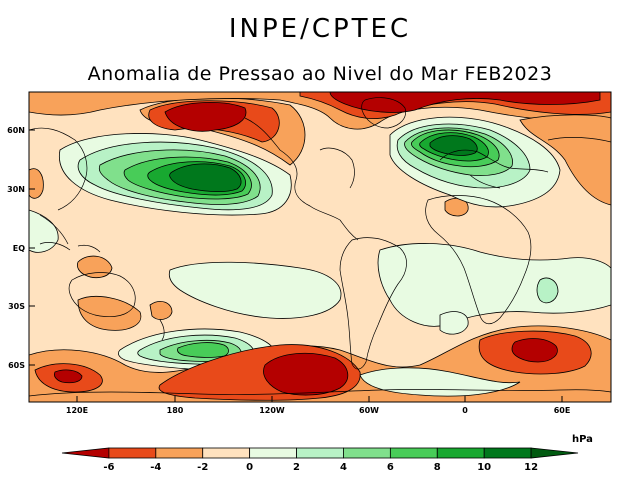  Describe the element at coordinates (102, 295) in the screenshot. I see `coast-australia` at that location.